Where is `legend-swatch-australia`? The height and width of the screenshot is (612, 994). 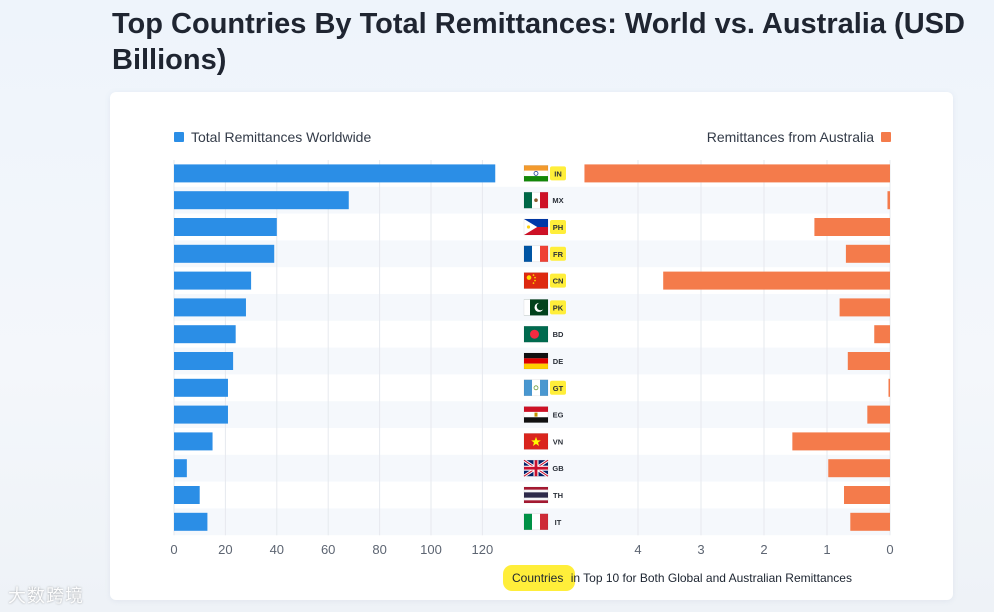
legend-swatch-australia is located at coordinates (886, 137).